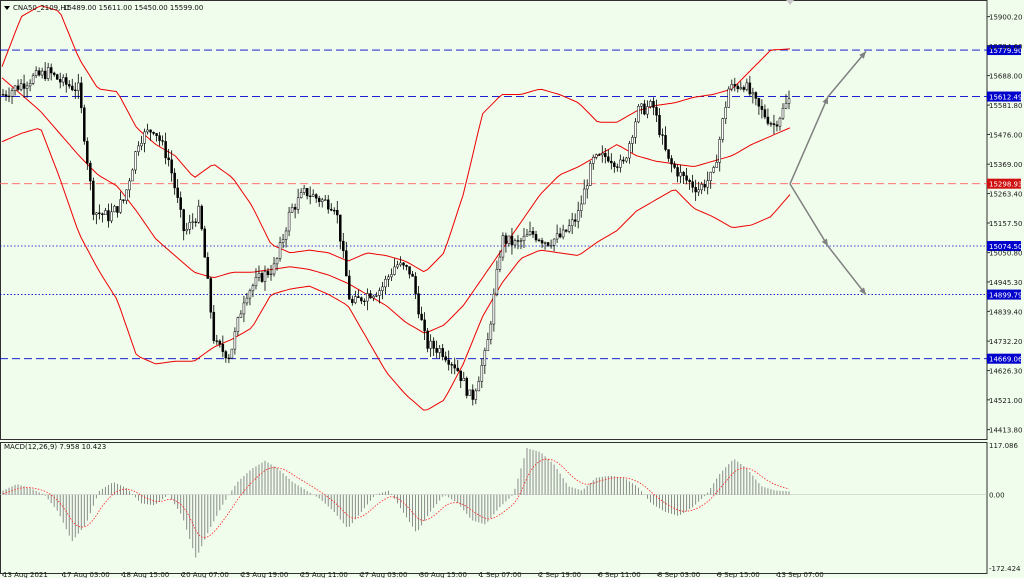 This screenshot has width=1024, height=578. I want to click on level-tag-label: 14669.06, so click(1006, 360).